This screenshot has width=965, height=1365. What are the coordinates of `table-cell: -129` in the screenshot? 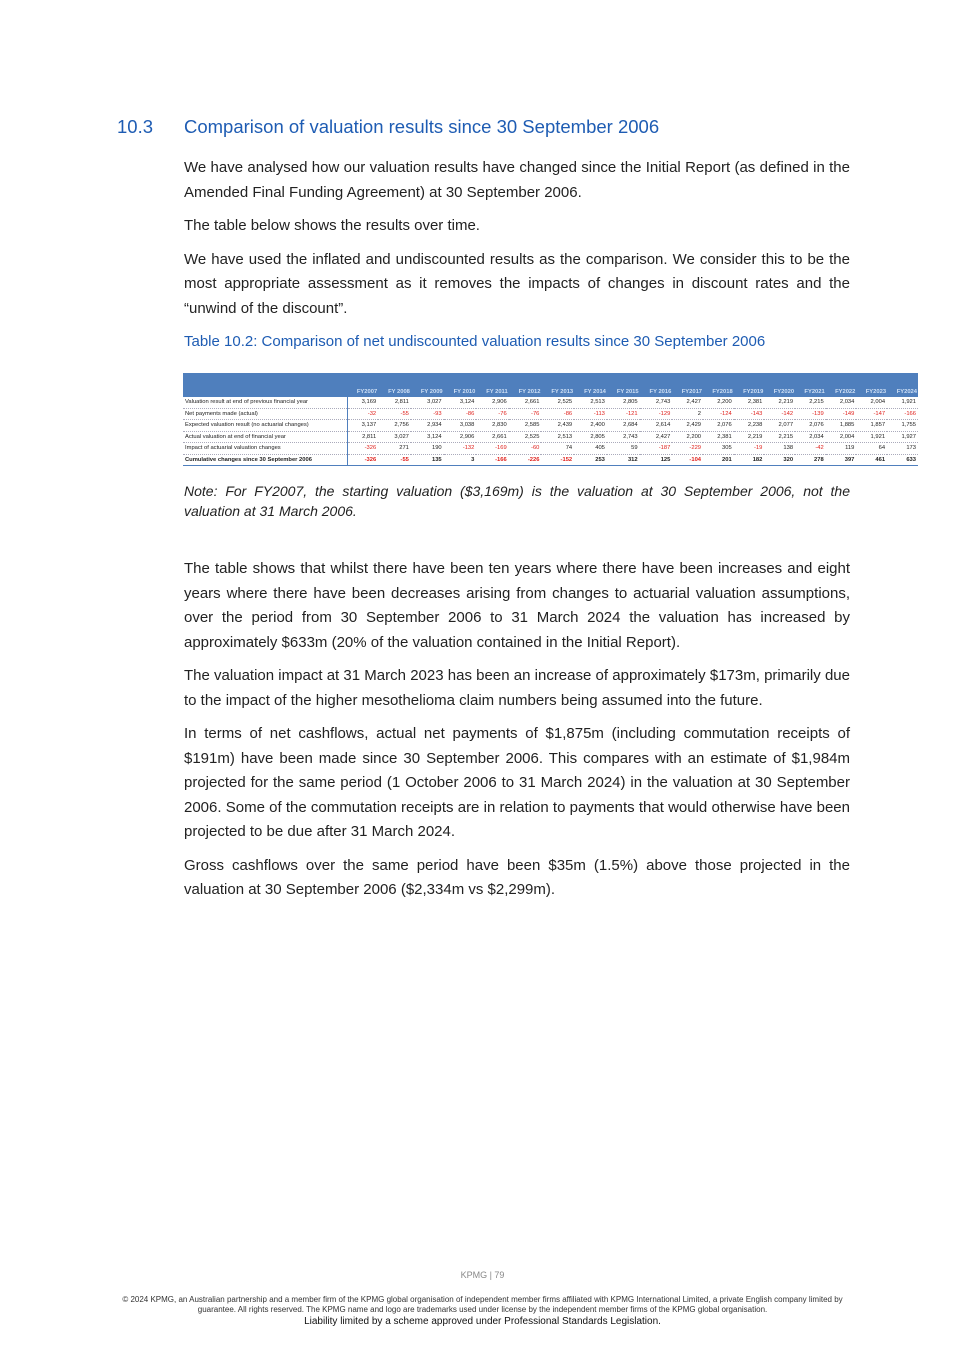 It's located at (656, 414).